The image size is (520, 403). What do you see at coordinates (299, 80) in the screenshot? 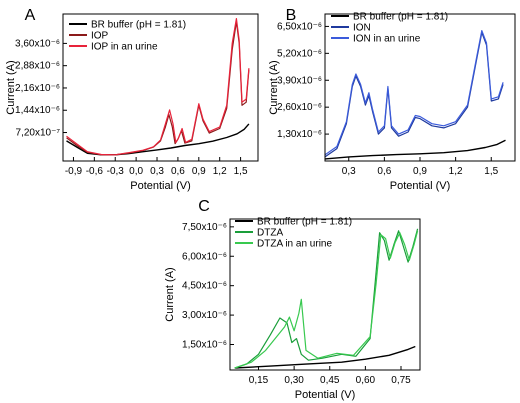
I see `y-tick-label: 3,90x10⁻⁶` at bounding box center [299, 80].